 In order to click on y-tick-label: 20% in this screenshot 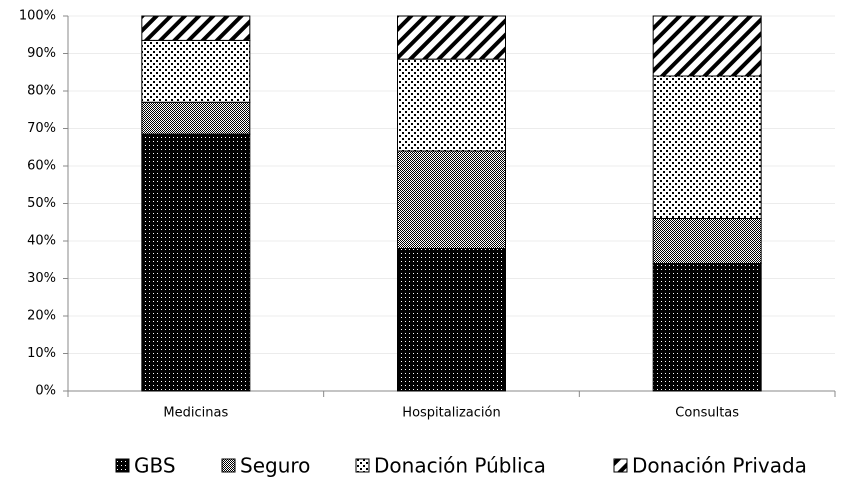, I will do `click(41, 316)`.